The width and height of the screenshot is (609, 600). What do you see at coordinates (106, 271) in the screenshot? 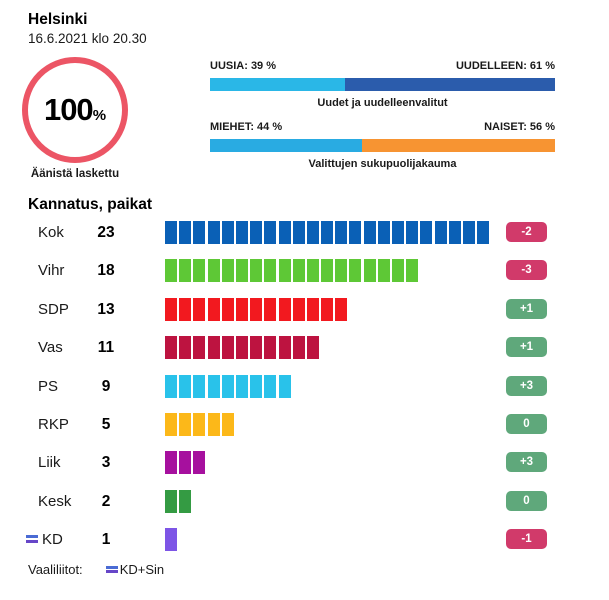
I see `seat-count: 18` at bounding box center [106, 271].